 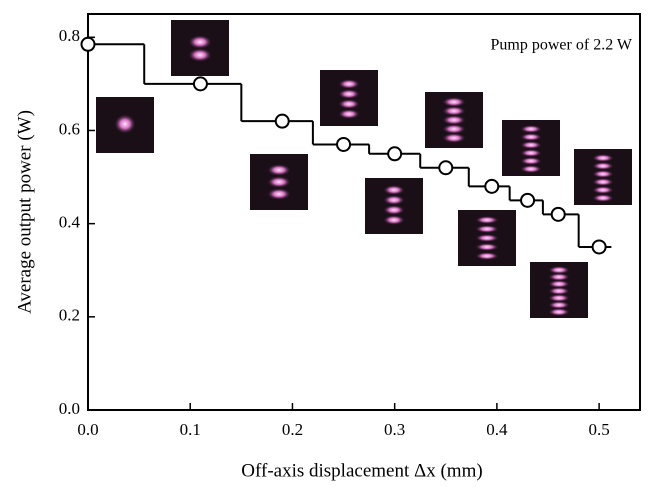 What do you see at coordinates (69, 128) in the screenshot?
I see `y-tick-label: 0.6` at bounding box center [69, 128].